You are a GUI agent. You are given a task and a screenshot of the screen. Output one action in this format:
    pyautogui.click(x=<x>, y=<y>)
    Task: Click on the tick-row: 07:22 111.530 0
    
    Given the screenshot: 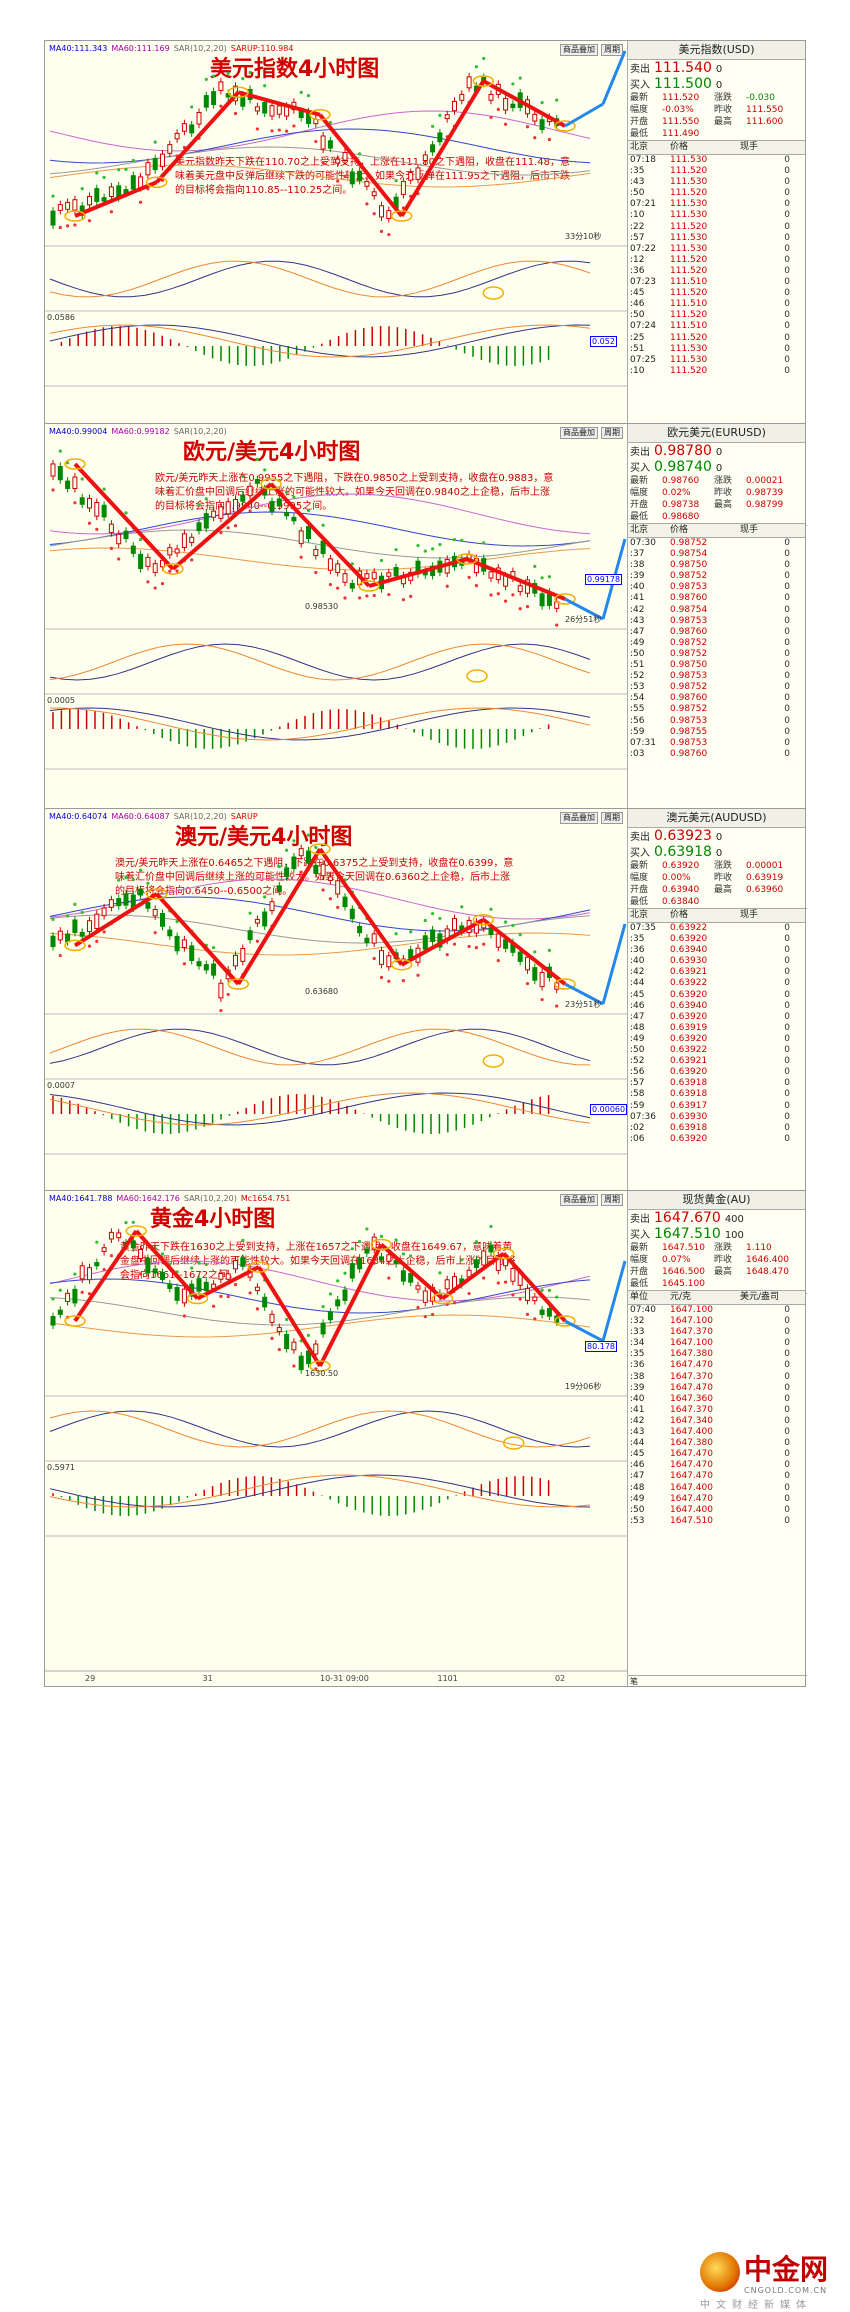 What is the action you would take?
    pyautogui.click(x=716, y=249)
    